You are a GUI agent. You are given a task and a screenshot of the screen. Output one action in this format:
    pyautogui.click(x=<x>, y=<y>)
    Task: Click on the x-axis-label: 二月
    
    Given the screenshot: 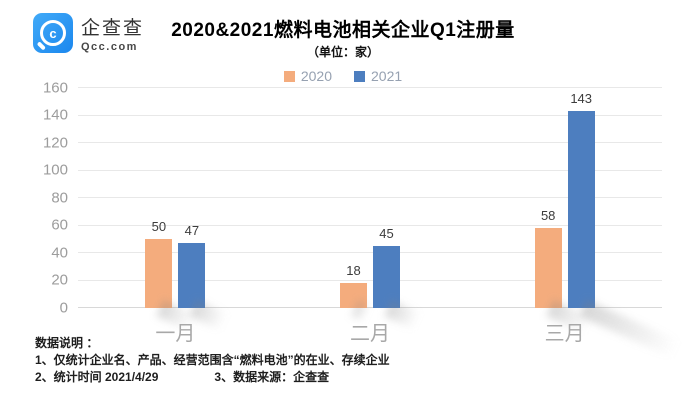 What is the action you would take?
    pyautogui.click(x=370, y=334)
    